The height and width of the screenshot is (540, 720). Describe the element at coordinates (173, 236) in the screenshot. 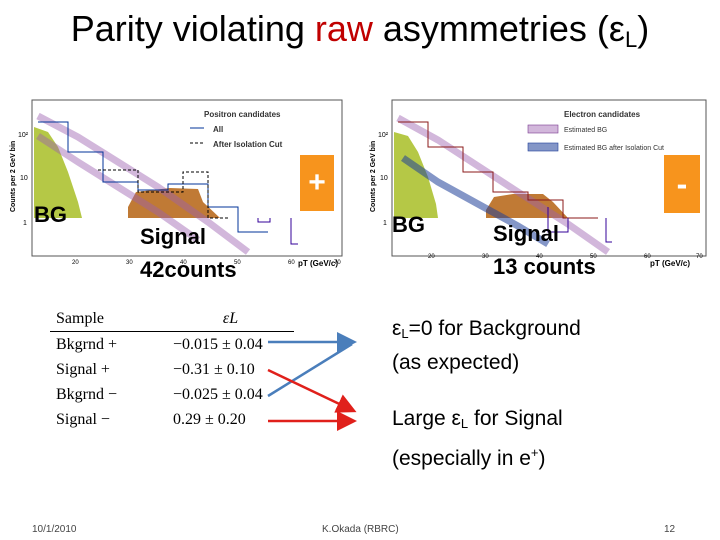

I see `left-signal-label: Signal` at that location.